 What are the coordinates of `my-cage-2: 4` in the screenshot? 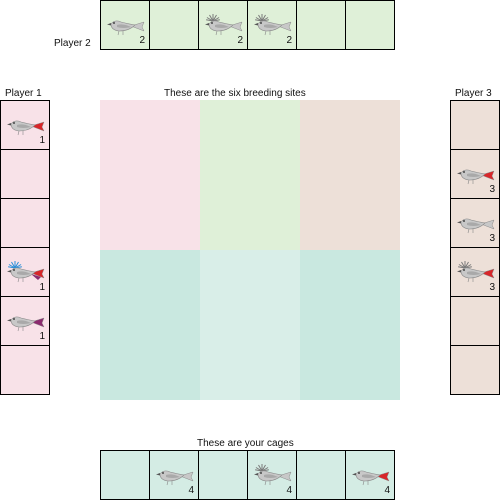 It's located at (174, 475).